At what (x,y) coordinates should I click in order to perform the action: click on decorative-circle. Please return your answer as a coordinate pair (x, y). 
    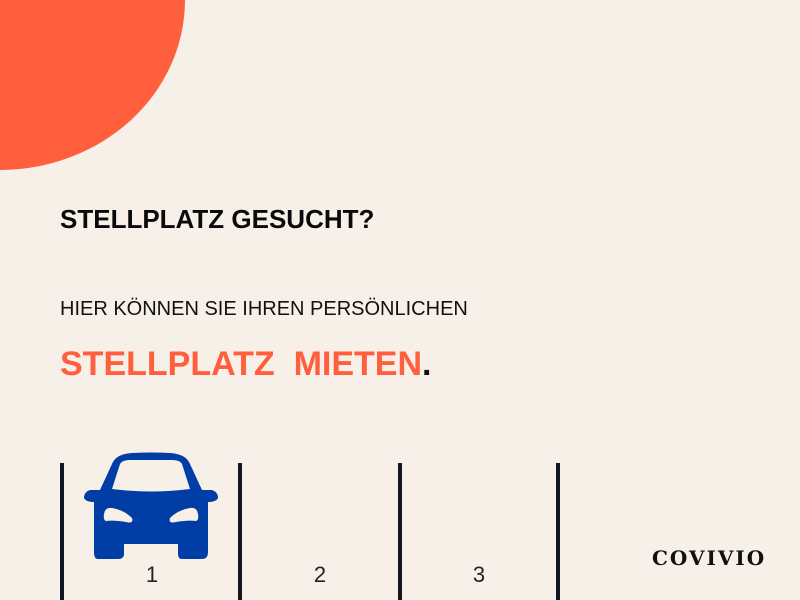
    Looking at the image, I should click on (92, 85).